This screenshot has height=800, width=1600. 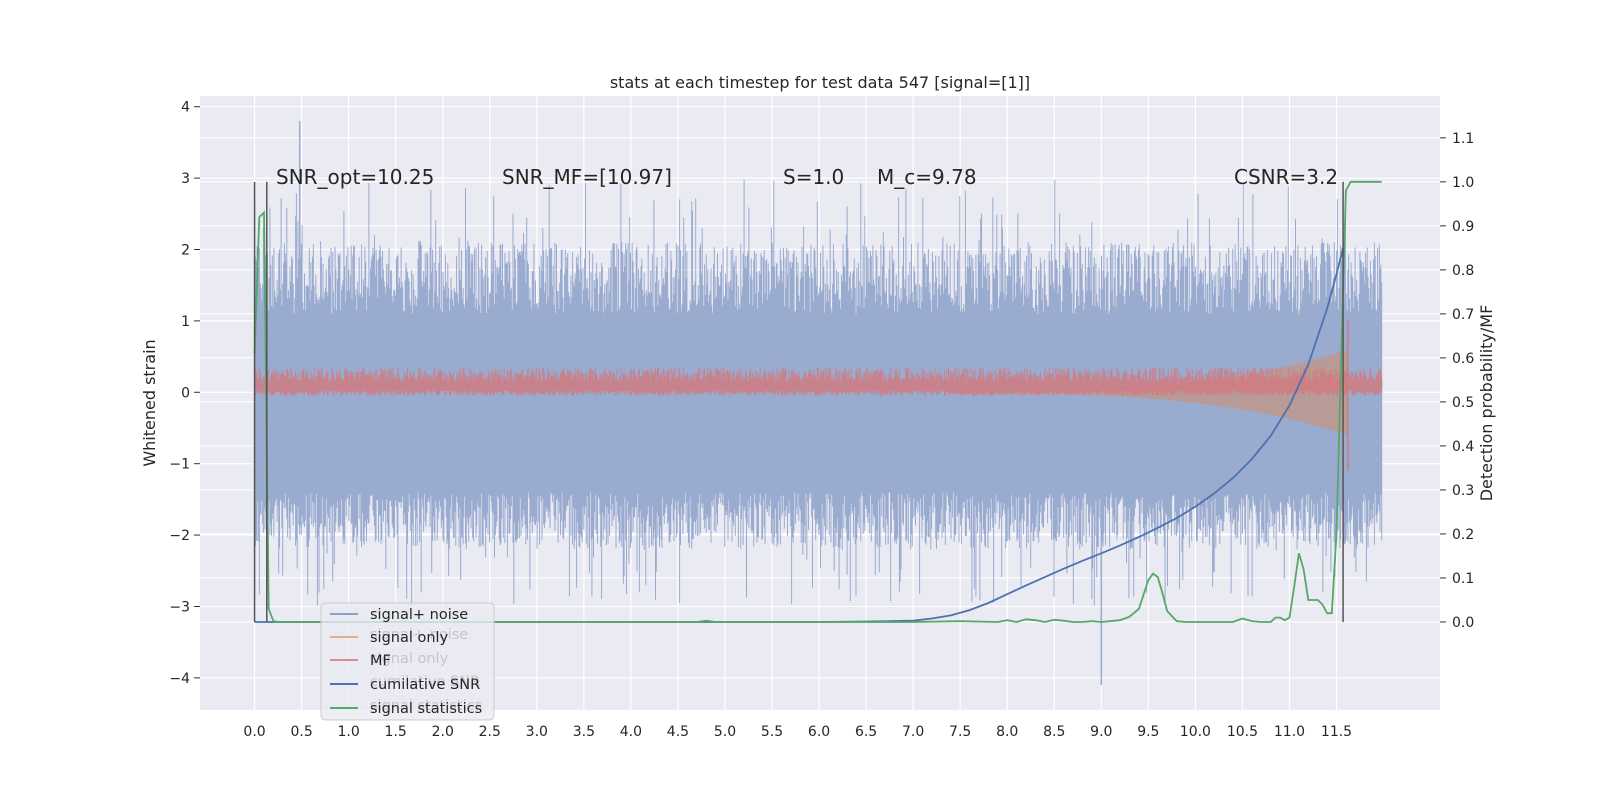 What do you see at coordinates (913, 732) in the screenshot?
I see `x-tick-label: 7.0` at bounding box center [913, 732].